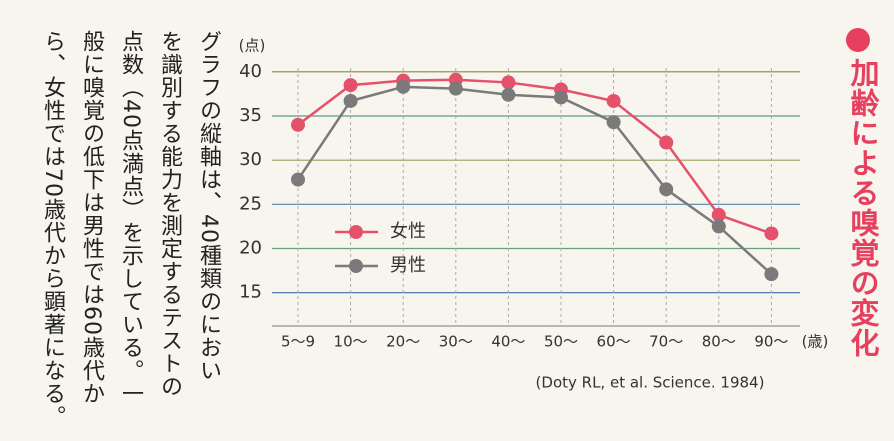 This screenshot has height=441, width=894. Describe the element at coordinates (863, 208) in the screenshot. I see `title: 加齢による嗅覚の変化` at that location.